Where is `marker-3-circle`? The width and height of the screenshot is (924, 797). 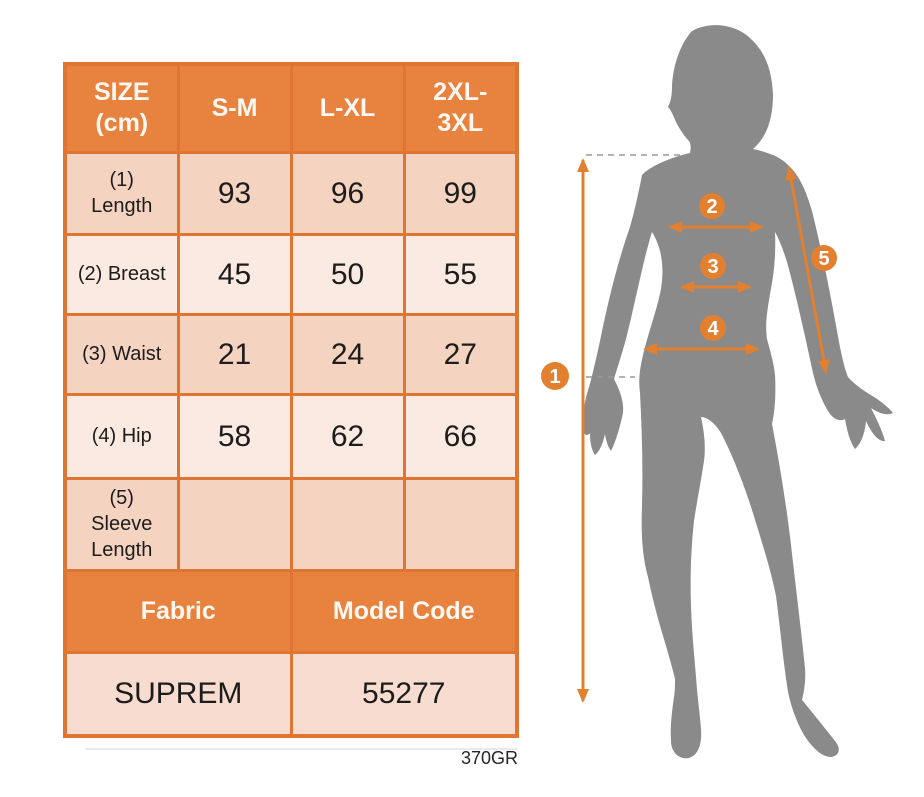
marker-3-circle is located at coordinates (713, 266).